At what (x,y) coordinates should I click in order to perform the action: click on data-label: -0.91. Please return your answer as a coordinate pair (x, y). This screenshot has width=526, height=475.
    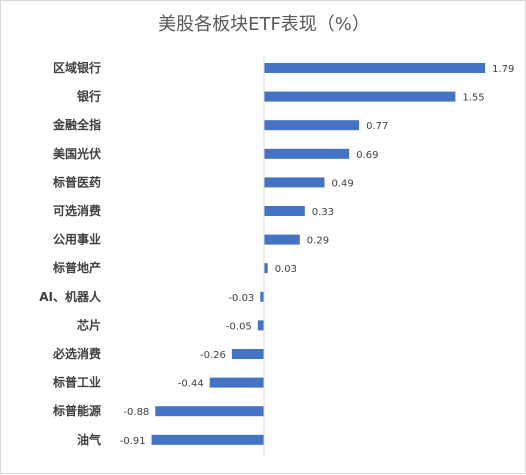
    Looking at the image, I should click on (133, 441).